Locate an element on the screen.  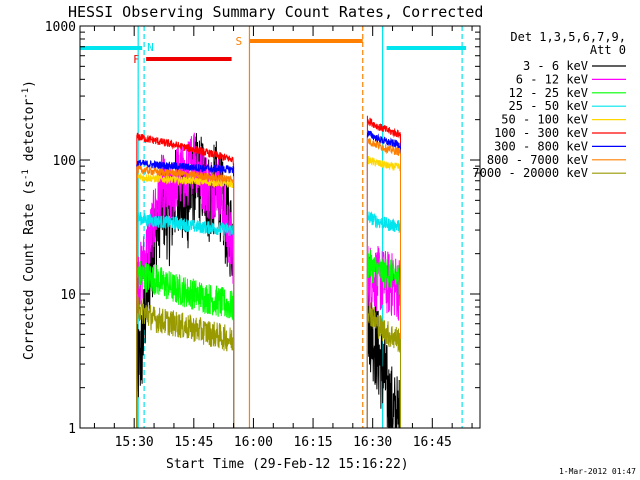
x-tick-label: 15:30 is located at coordinates (134, 442).